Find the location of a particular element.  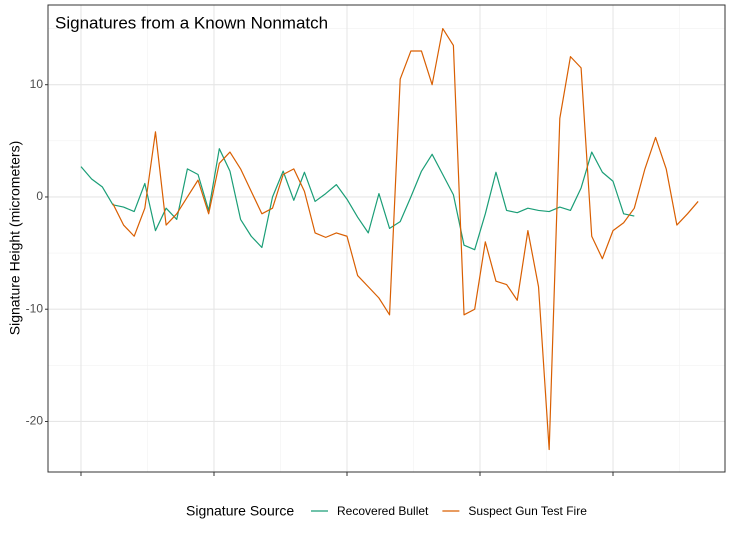

series-line is located at coordinates (357, 199).